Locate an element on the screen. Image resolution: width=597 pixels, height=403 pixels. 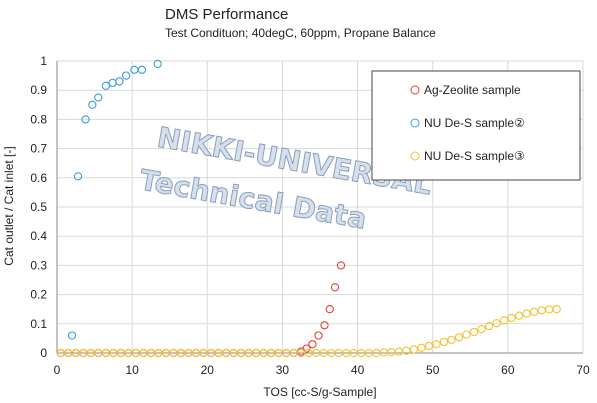
y-tick-labels: 0 0.1 0.2 0.3 0.4 0.5 0.6 0.7 0.8 0.9 1 is located at coordinates (38, 207).